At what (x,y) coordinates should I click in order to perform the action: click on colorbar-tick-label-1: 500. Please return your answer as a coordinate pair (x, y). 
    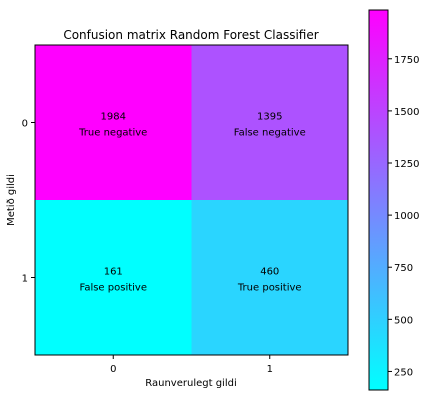
    Looking at the image, I should click on (403, 320).